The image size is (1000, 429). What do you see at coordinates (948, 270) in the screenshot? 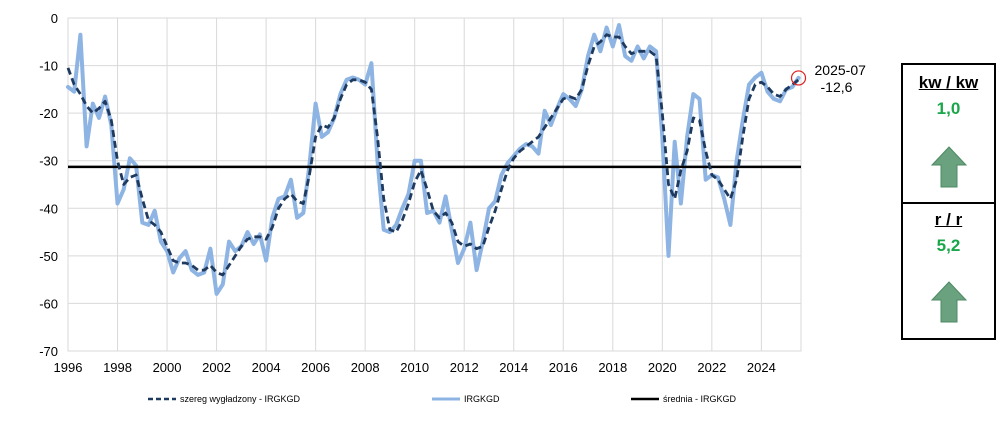
I see `yoy-box: r / r 5,2` at bounding box center [948, 270].